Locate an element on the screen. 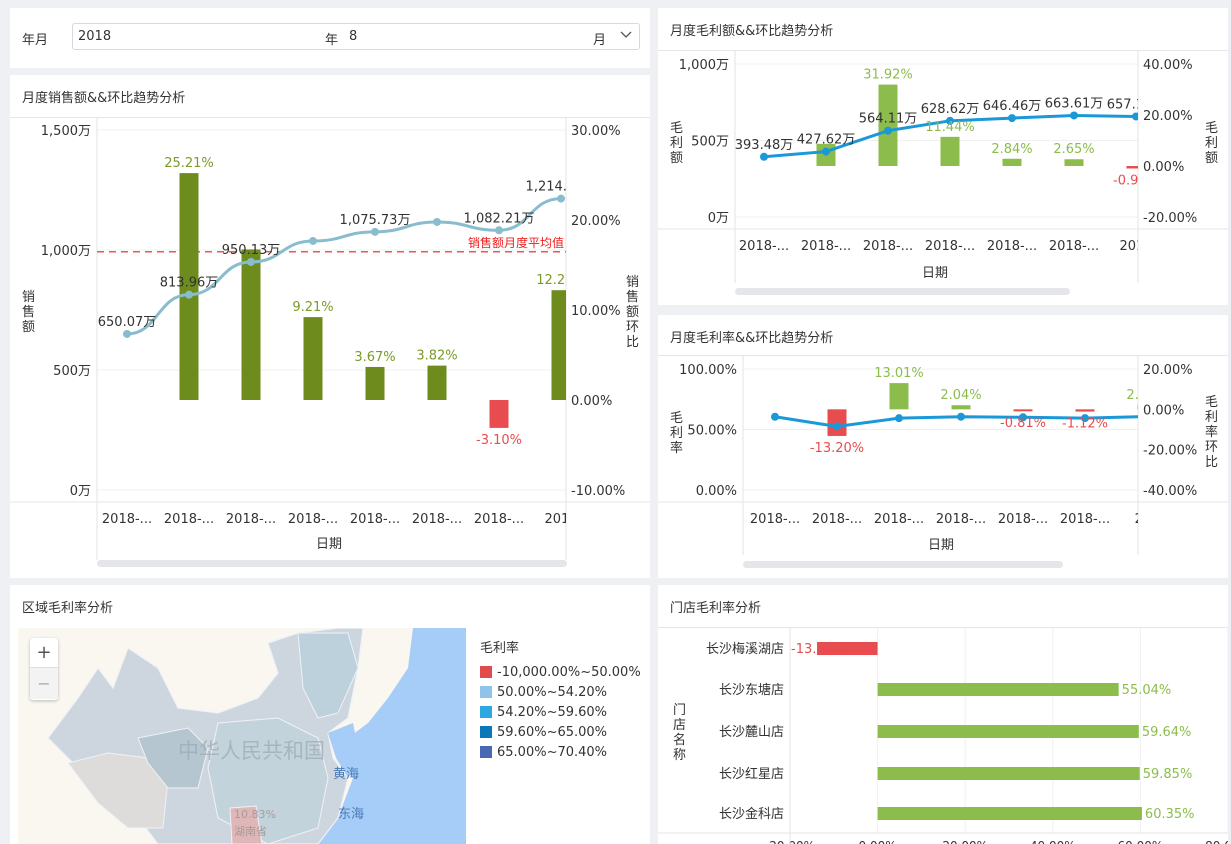 This screenshot has width=1231, height=844. bar-value-label: 13.01% is located at coordinates (899, 373).